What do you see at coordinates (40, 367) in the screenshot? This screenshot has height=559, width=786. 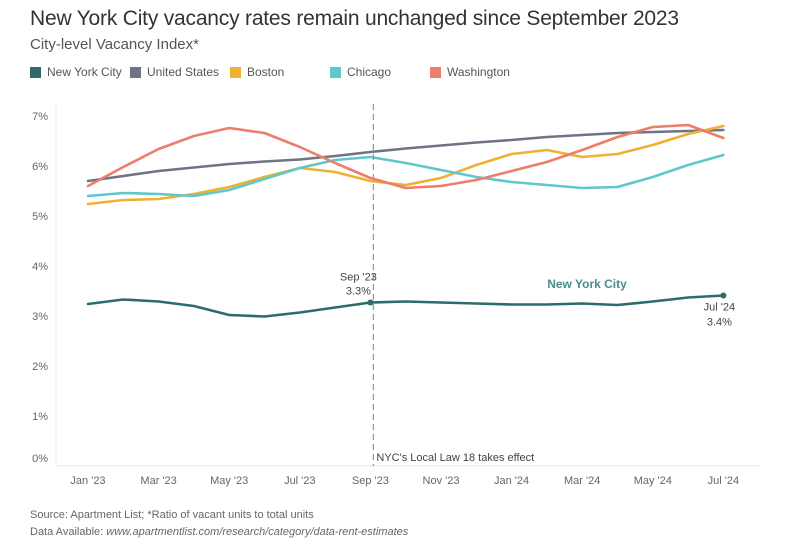 I see `y-tick-label: 2%` at bounding box center [40, 367].